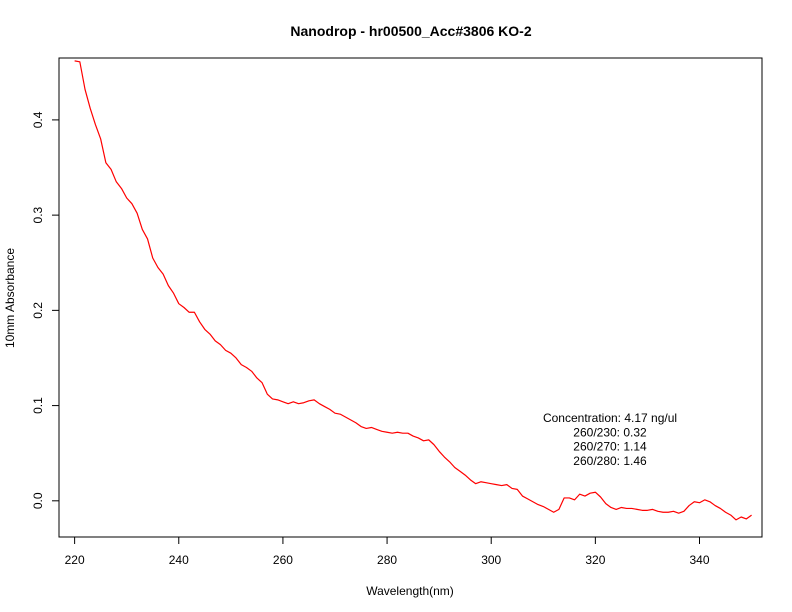 Image resolution: width=792 pixels, height=612 pixels. Describe the element at coordinates (610, 447) in the screenshot. I see `ratio-label: 260/270: 1.14` at that location.